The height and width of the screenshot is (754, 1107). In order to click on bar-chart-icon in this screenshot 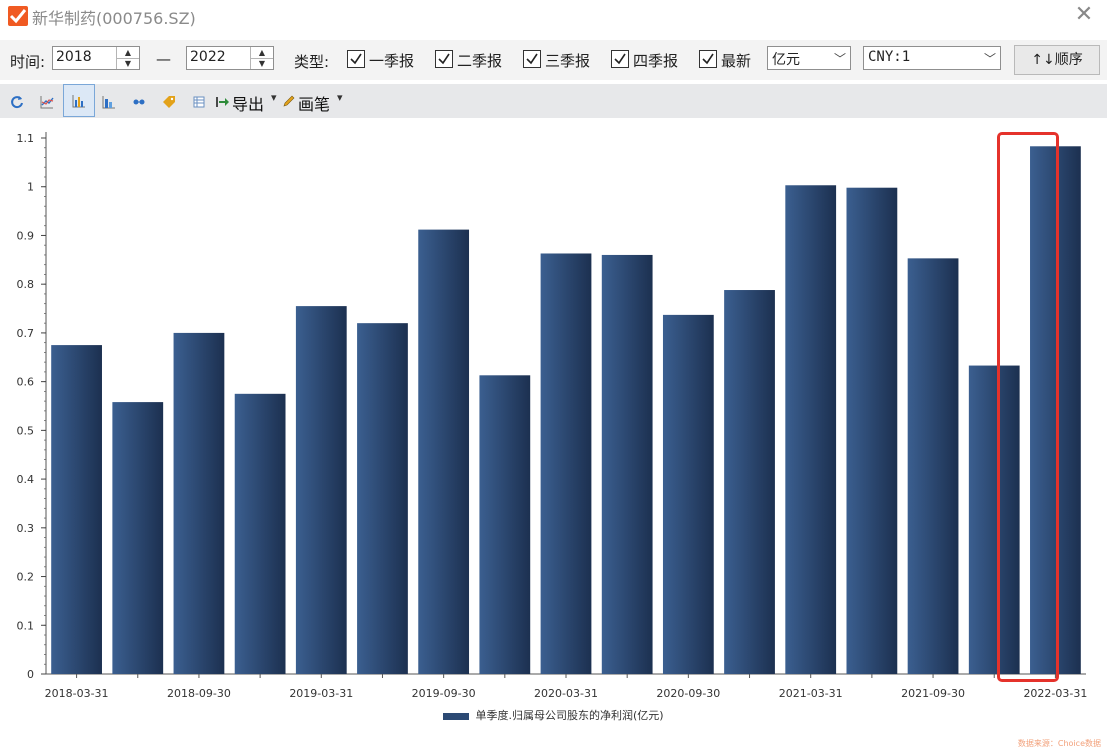, I will do `click(78, 101)`.